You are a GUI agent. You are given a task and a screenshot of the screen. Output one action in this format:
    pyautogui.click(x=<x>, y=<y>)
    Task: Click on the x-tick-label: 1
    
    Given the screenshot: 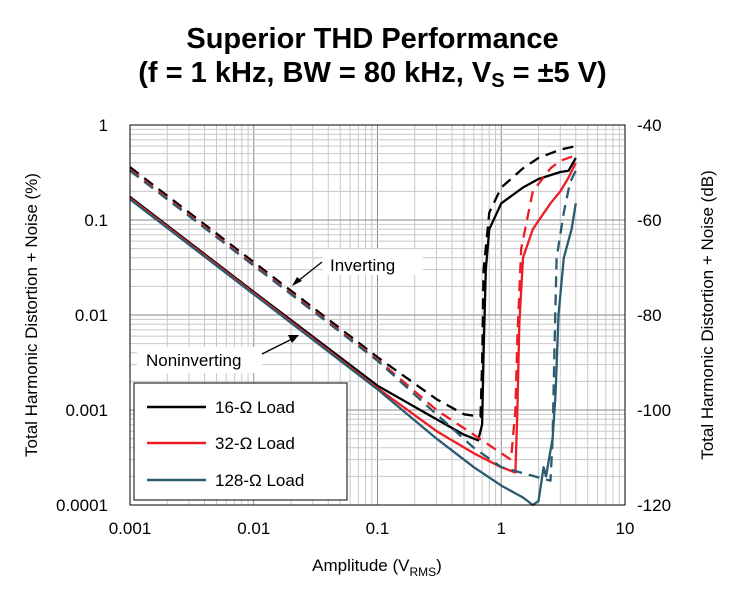 What is the action you would take?
    pyautogui.click(x=501, y=528)
    